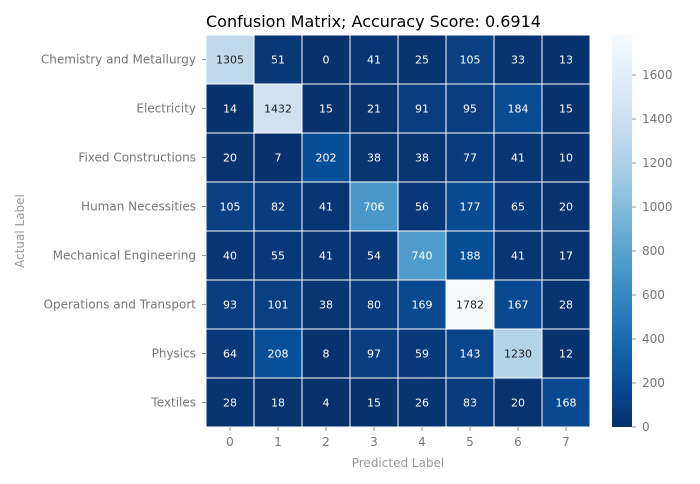 The height and width of the screenshot is (484, 700). I want to click on y-tick-label: Textiles, so click(173, 403).